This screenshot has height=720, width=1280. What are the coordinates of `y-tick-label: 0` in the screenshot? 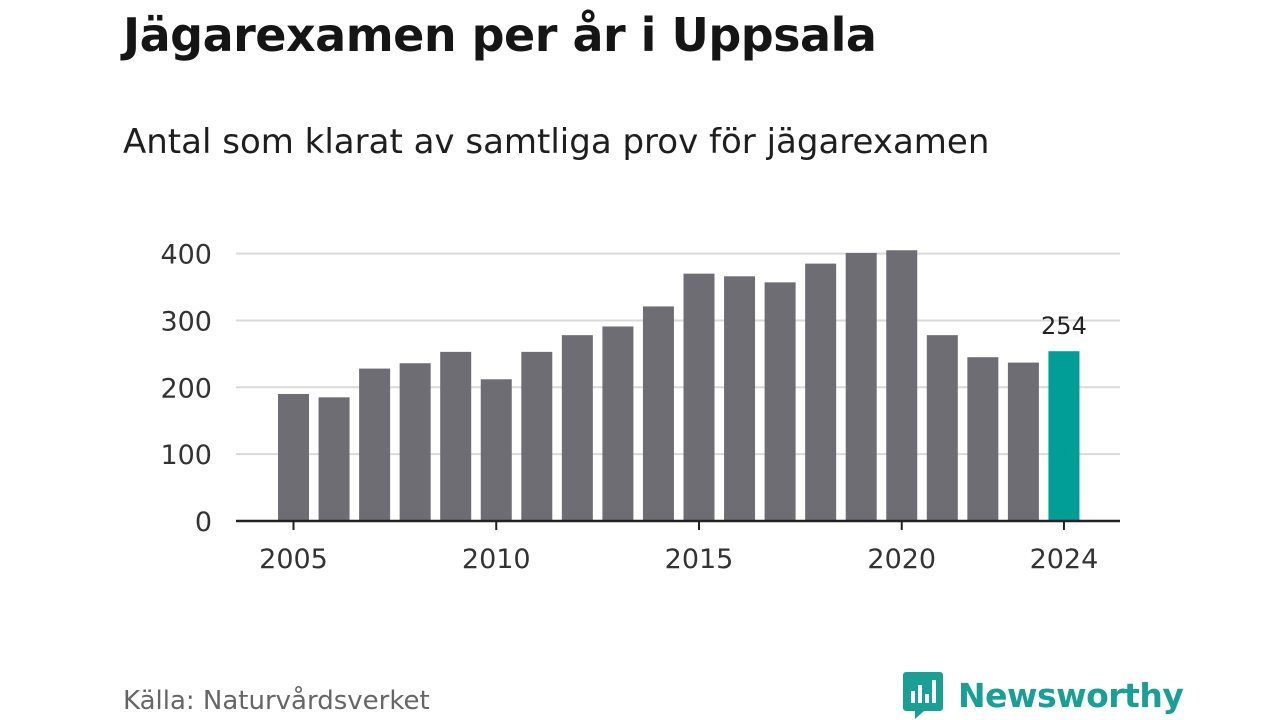 It's located at (203, 522).